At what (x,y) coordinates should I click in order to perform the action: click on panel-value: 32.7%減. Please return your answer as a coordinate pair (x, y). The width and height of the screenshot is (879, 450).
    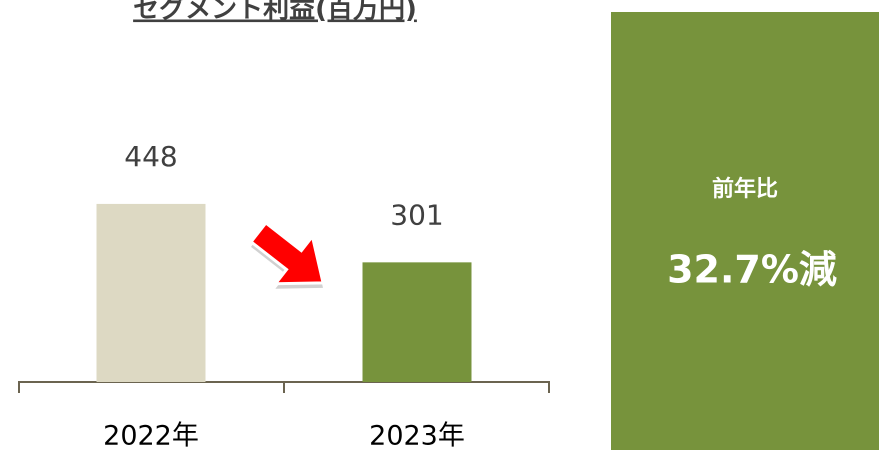
    Looking at the image, I should click on (752, 270).